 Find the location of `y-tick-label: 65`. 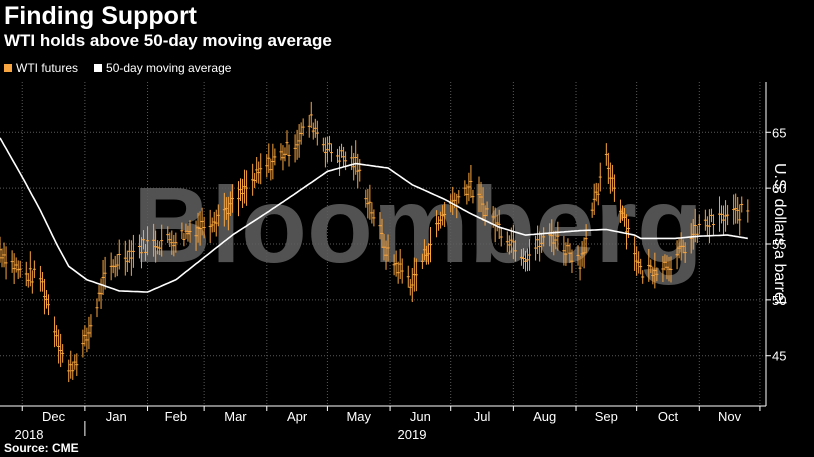

y-tick-label: 65 is located at coordinates (779, 132).